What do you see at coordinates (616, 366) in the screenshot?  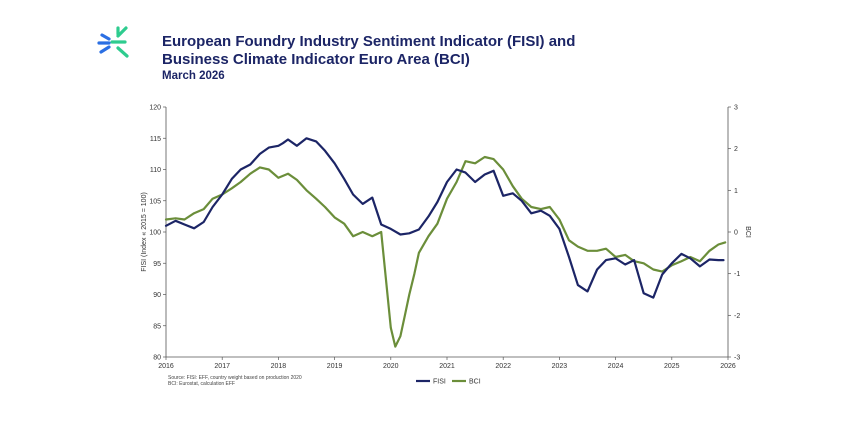 I see `x-tick-label: 2024` at bounding box center [616, 366].